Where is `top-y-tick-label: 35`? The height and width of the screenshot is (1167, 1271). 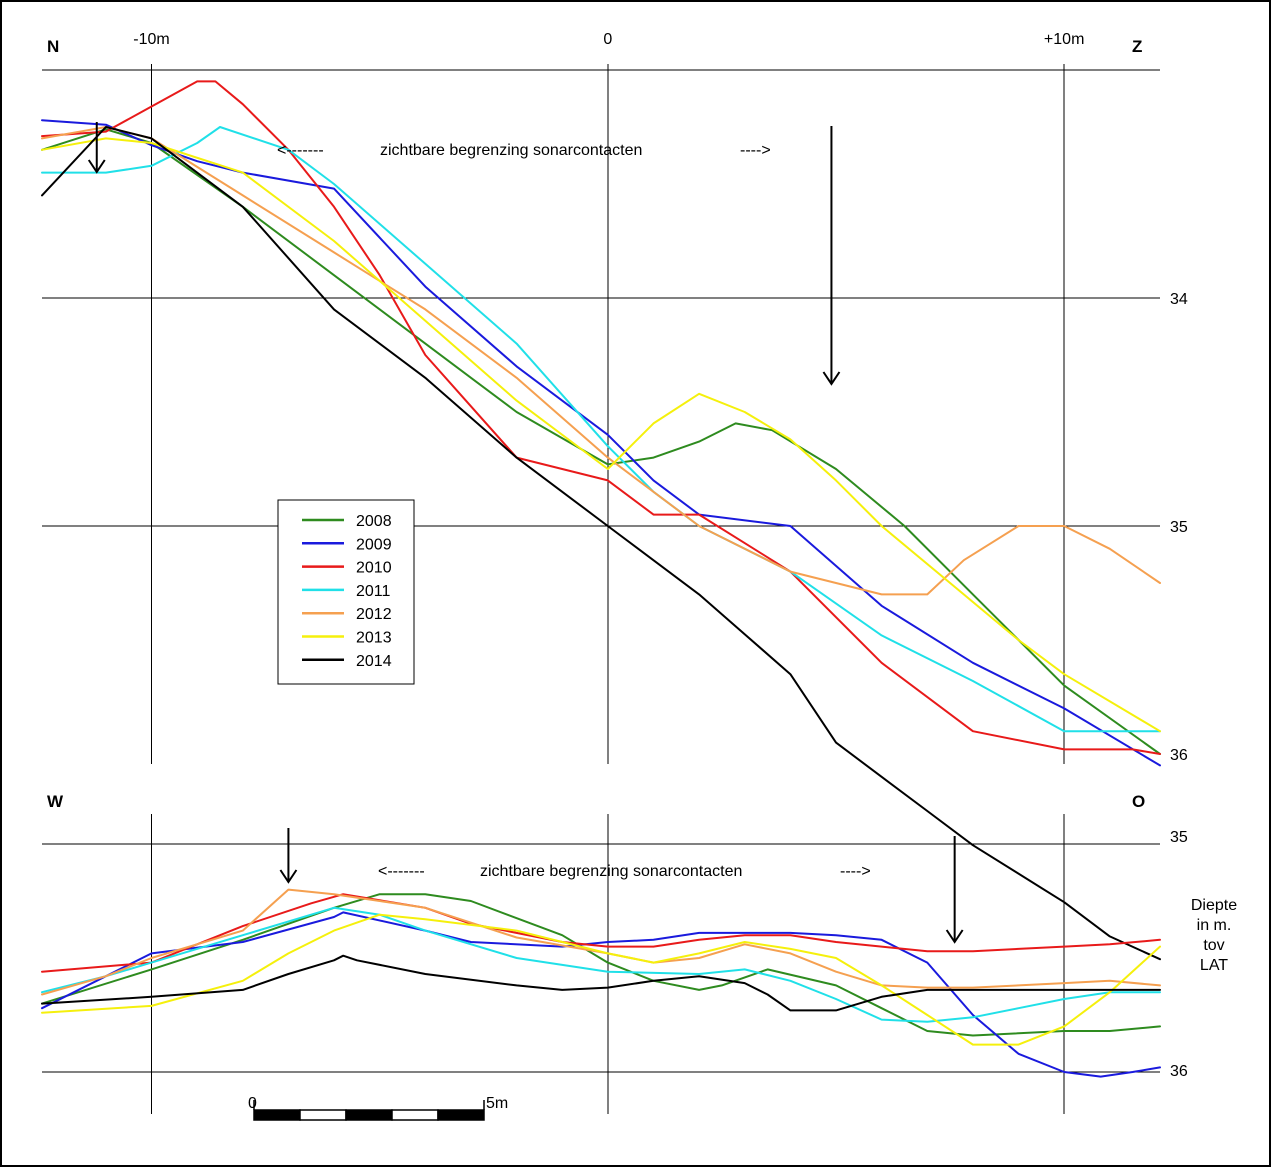
top-y-tick-label: 35 is located at coordinates (1179, 527).